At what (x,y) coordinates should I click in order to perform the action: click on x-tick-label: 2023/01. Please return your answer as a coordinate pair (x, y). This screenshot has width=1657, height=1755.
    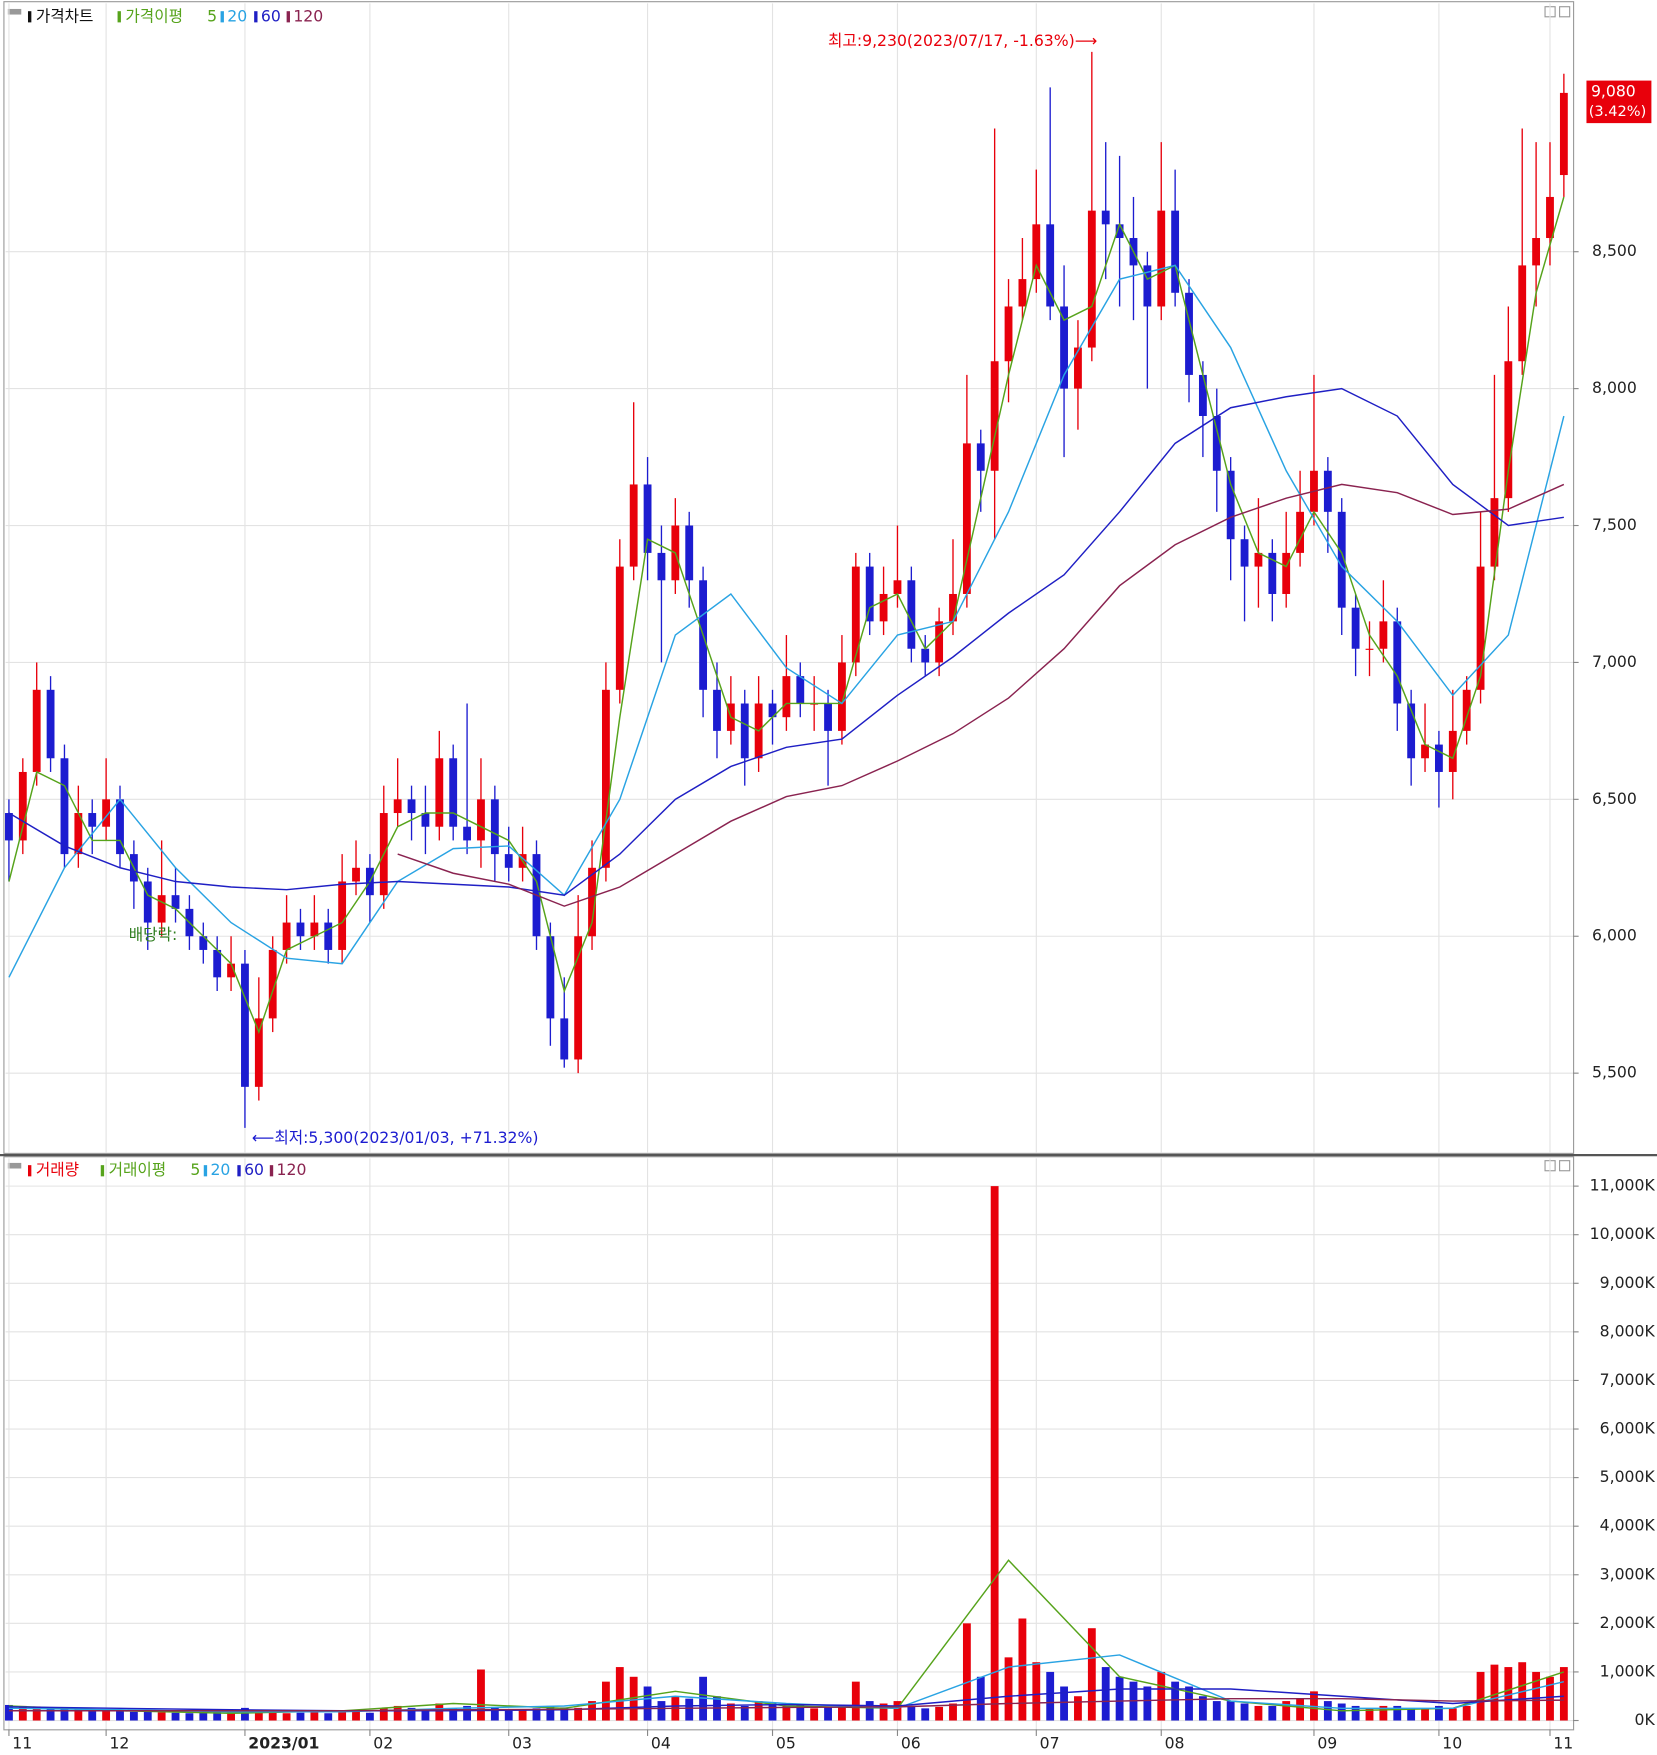
    Looking at the image, I should click on (283, 1742).